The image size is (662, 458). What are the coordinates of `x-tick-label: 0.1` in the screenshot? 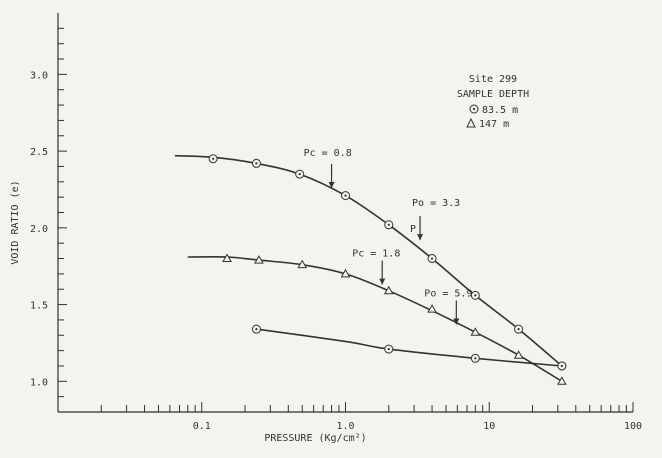 It's located at (202, 426).